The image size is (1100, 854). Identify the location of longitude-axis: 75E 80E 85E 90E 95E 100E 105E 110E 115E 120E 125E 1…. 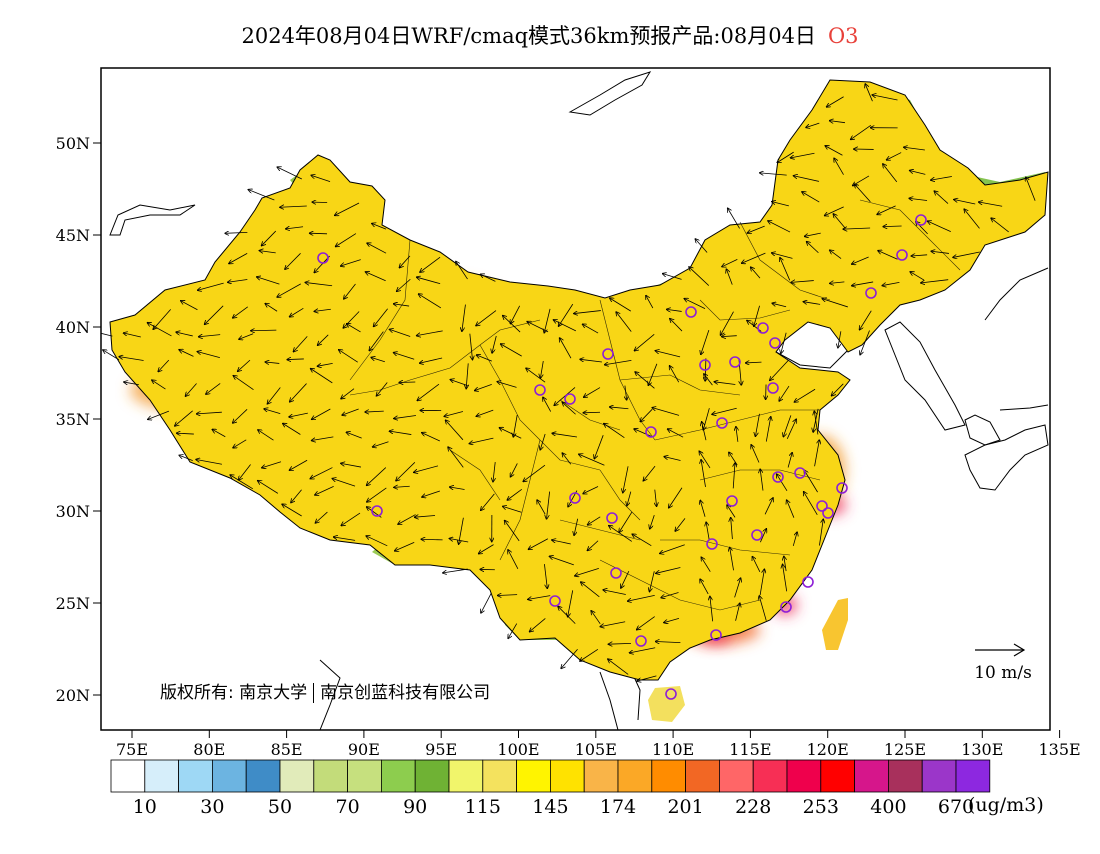
(598, 744).